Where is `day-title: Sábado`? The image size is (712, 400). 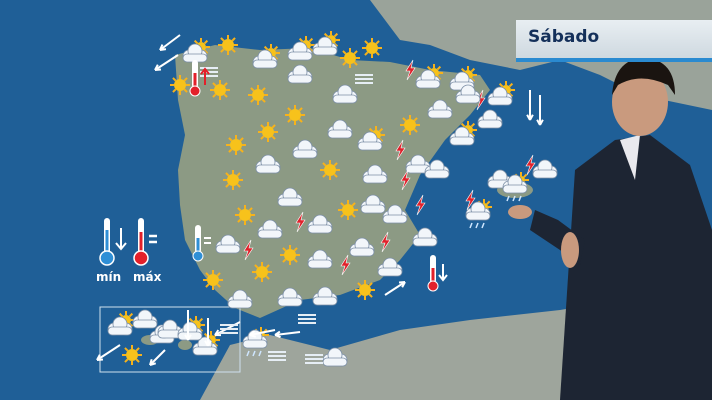 day-title: Sábado is located at coordinates (564, 37).